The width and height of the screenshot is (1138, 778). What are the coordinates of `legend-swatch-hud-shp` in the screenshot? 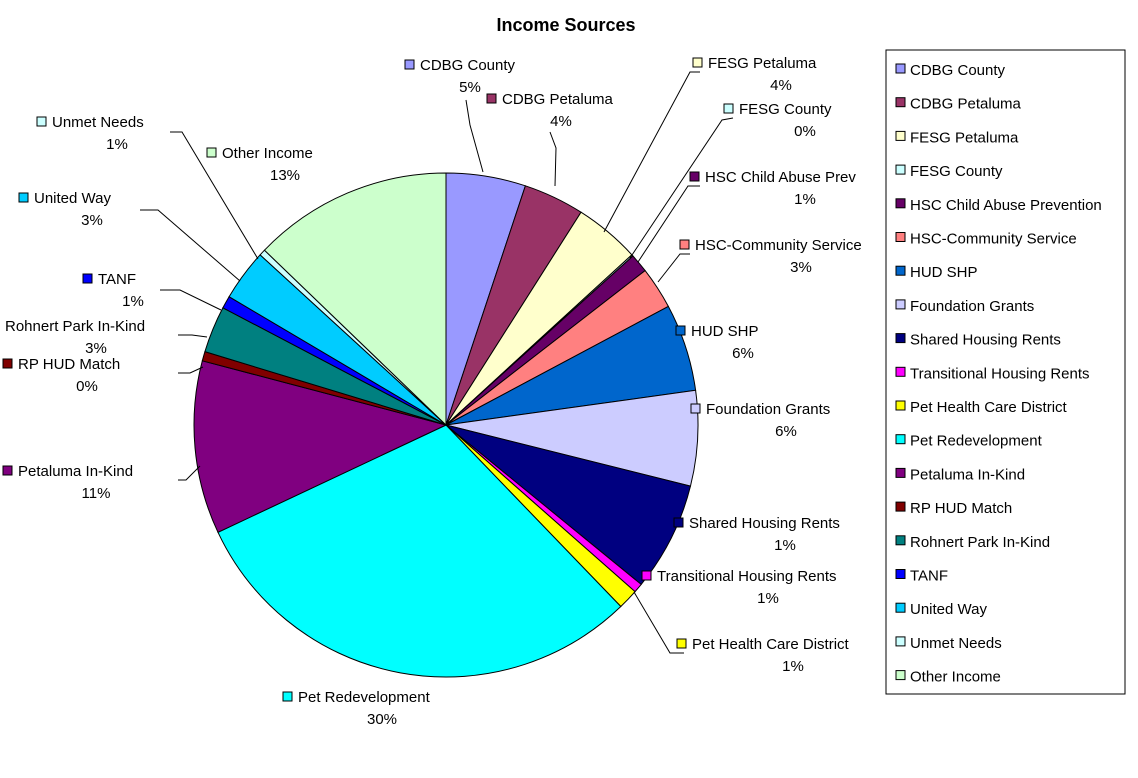 It's located at (900, 270).